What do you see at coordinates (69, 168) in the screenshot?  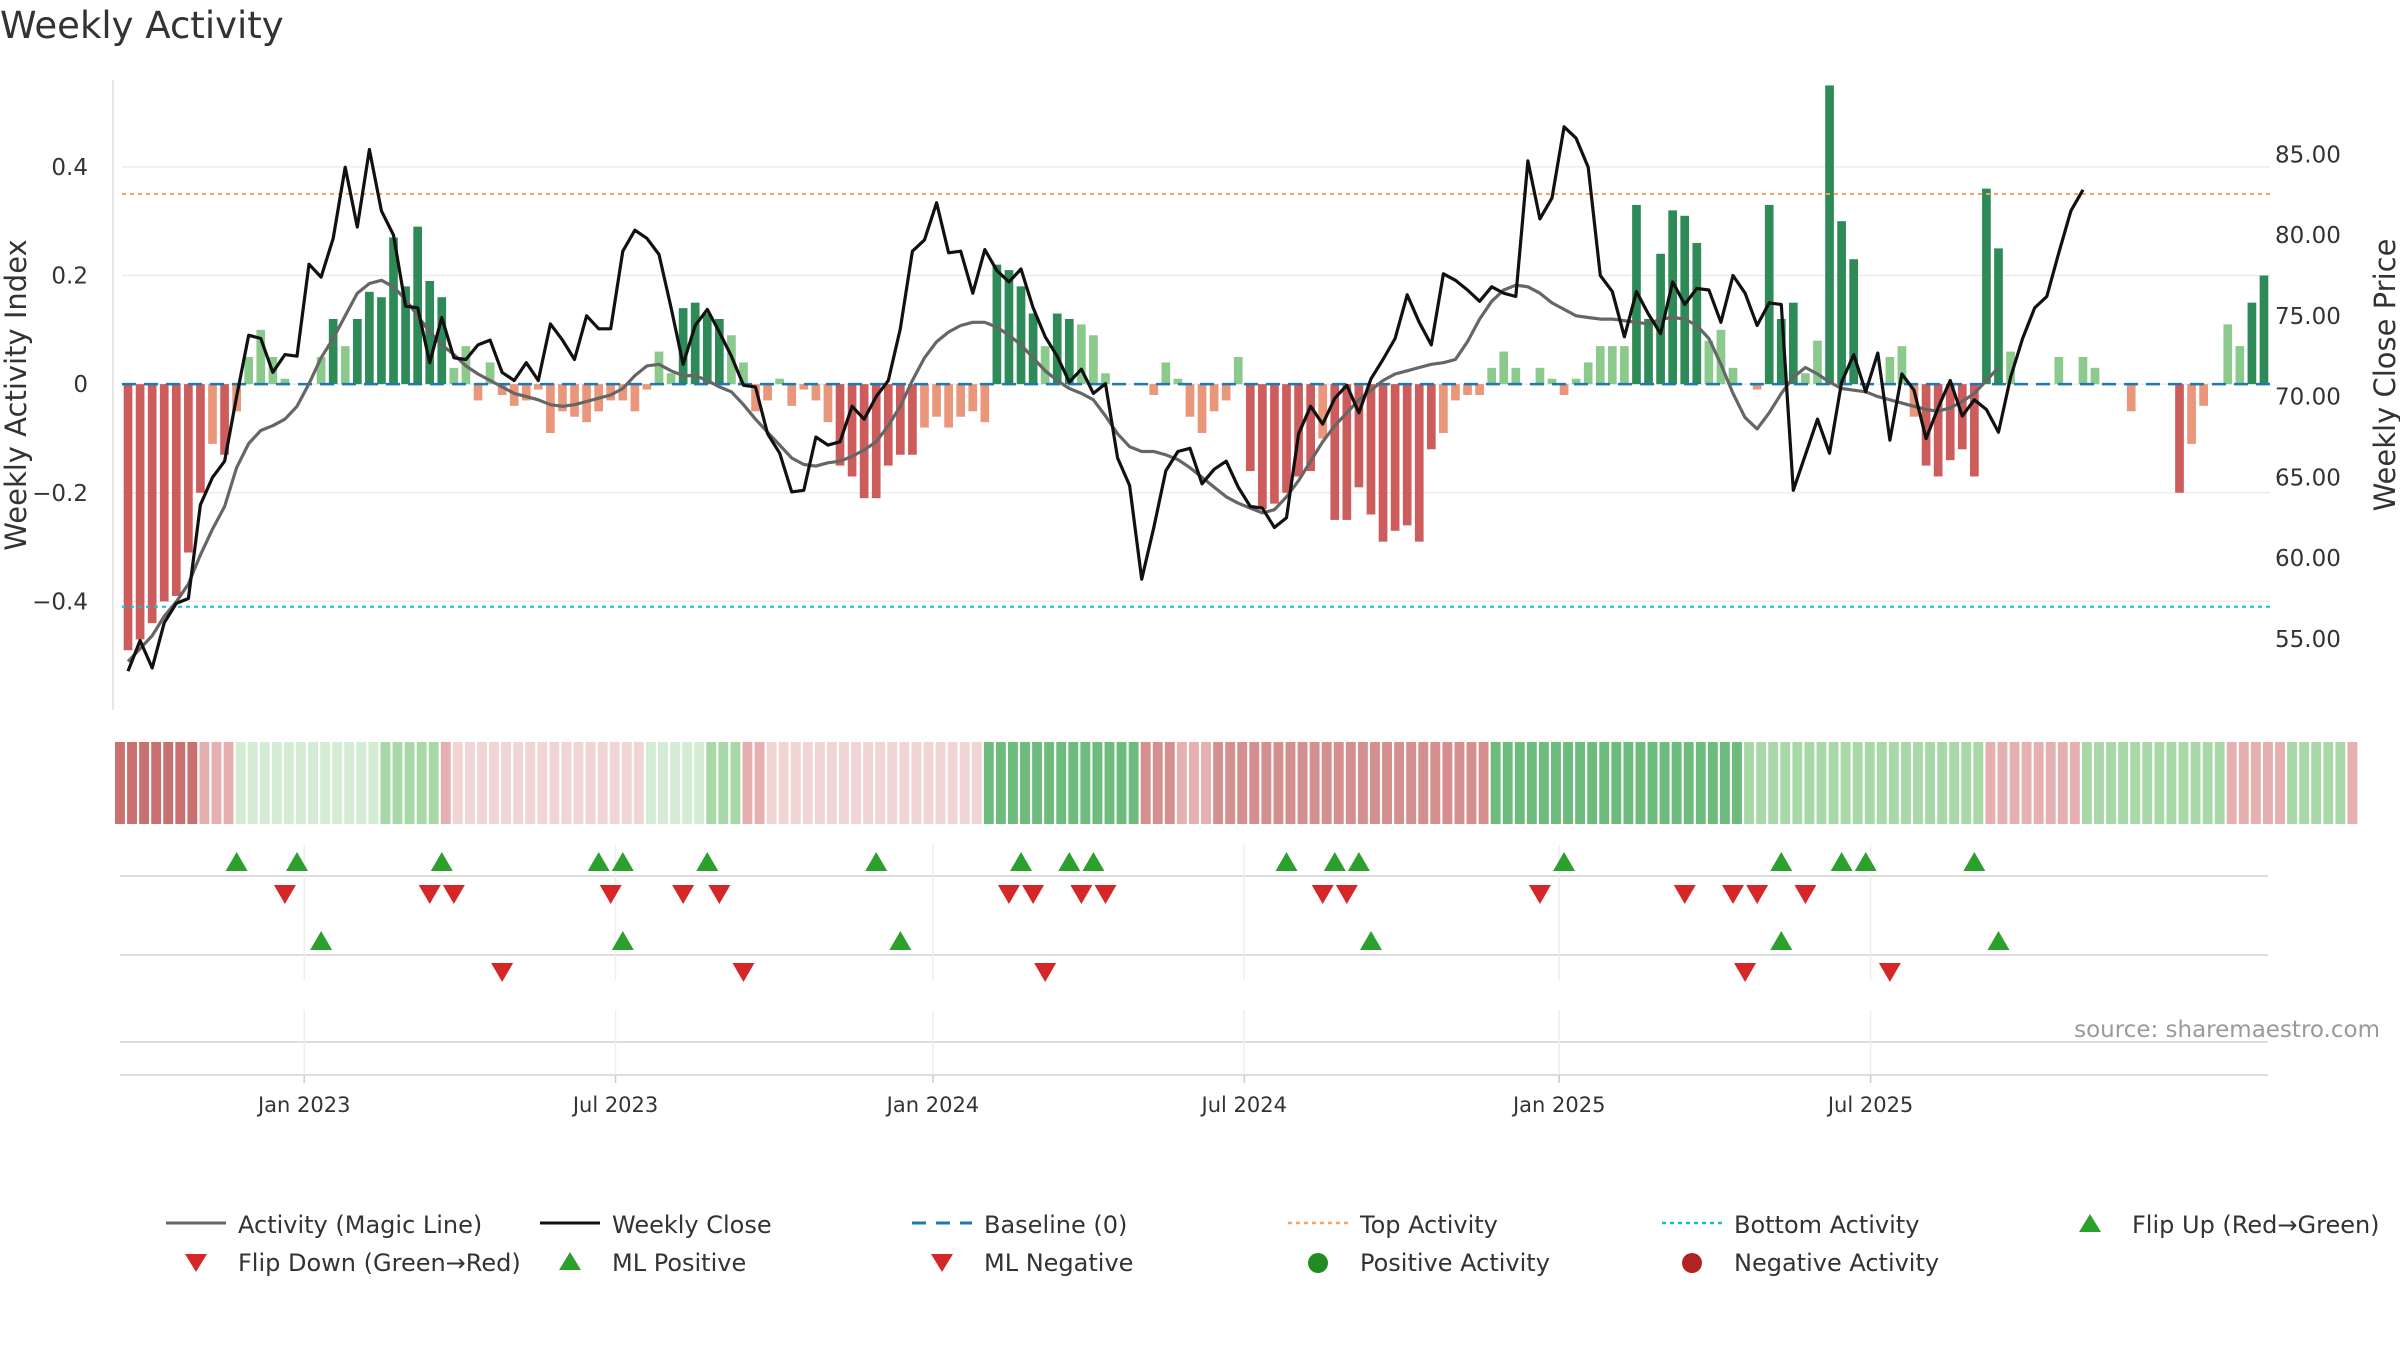 I see `y-tick-label: 0.4` at bounding box center [69, 168].